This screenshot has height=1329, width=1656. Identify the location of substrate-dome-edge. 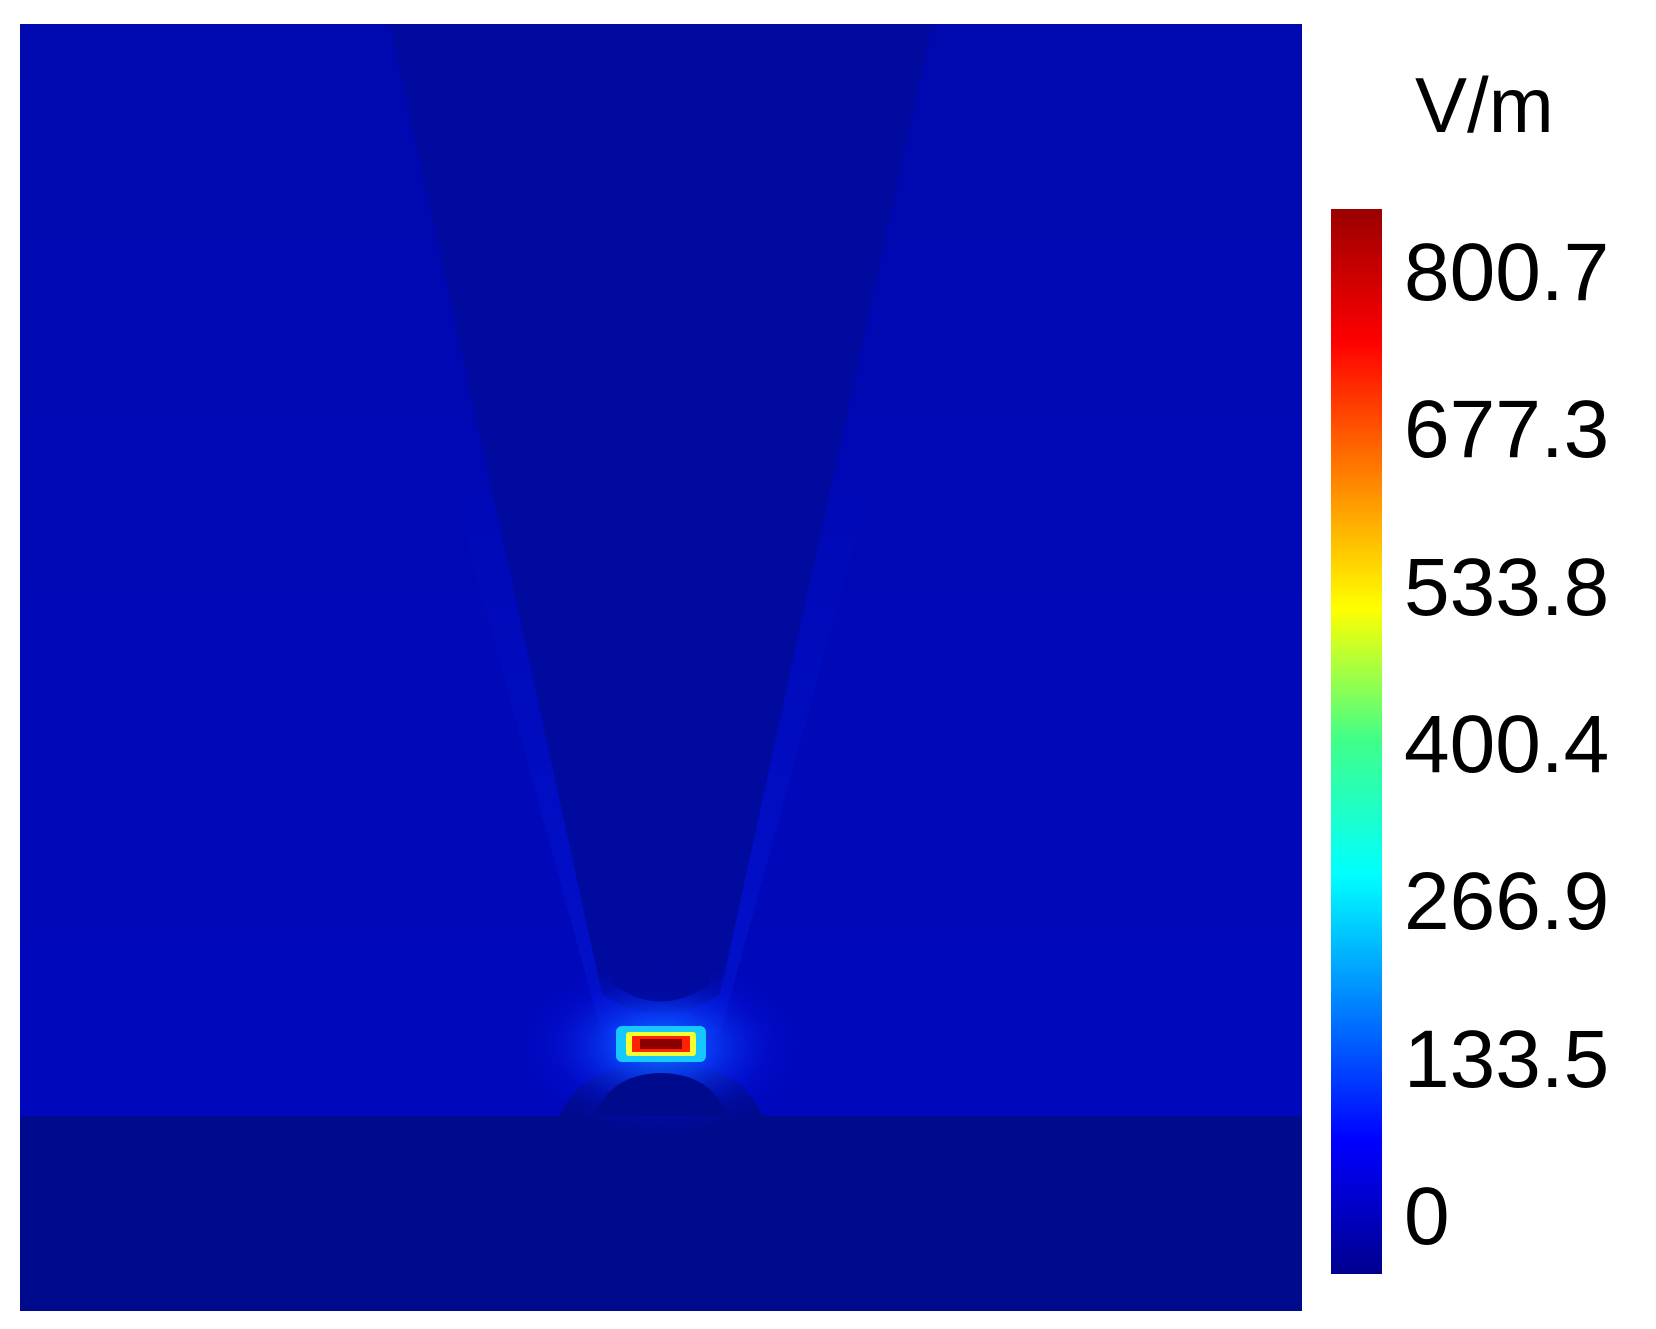
(661, 1094).